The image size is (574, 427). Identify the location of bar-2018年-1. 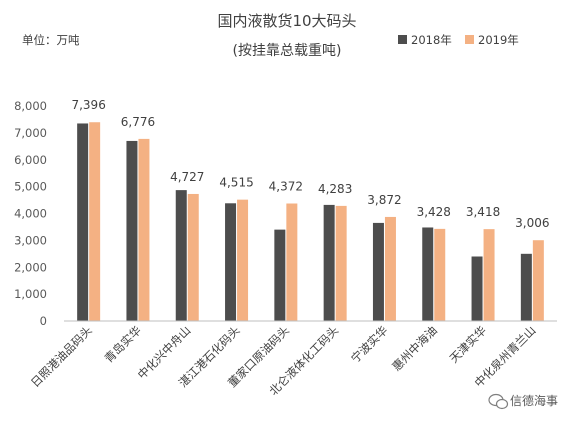
(83, 222).